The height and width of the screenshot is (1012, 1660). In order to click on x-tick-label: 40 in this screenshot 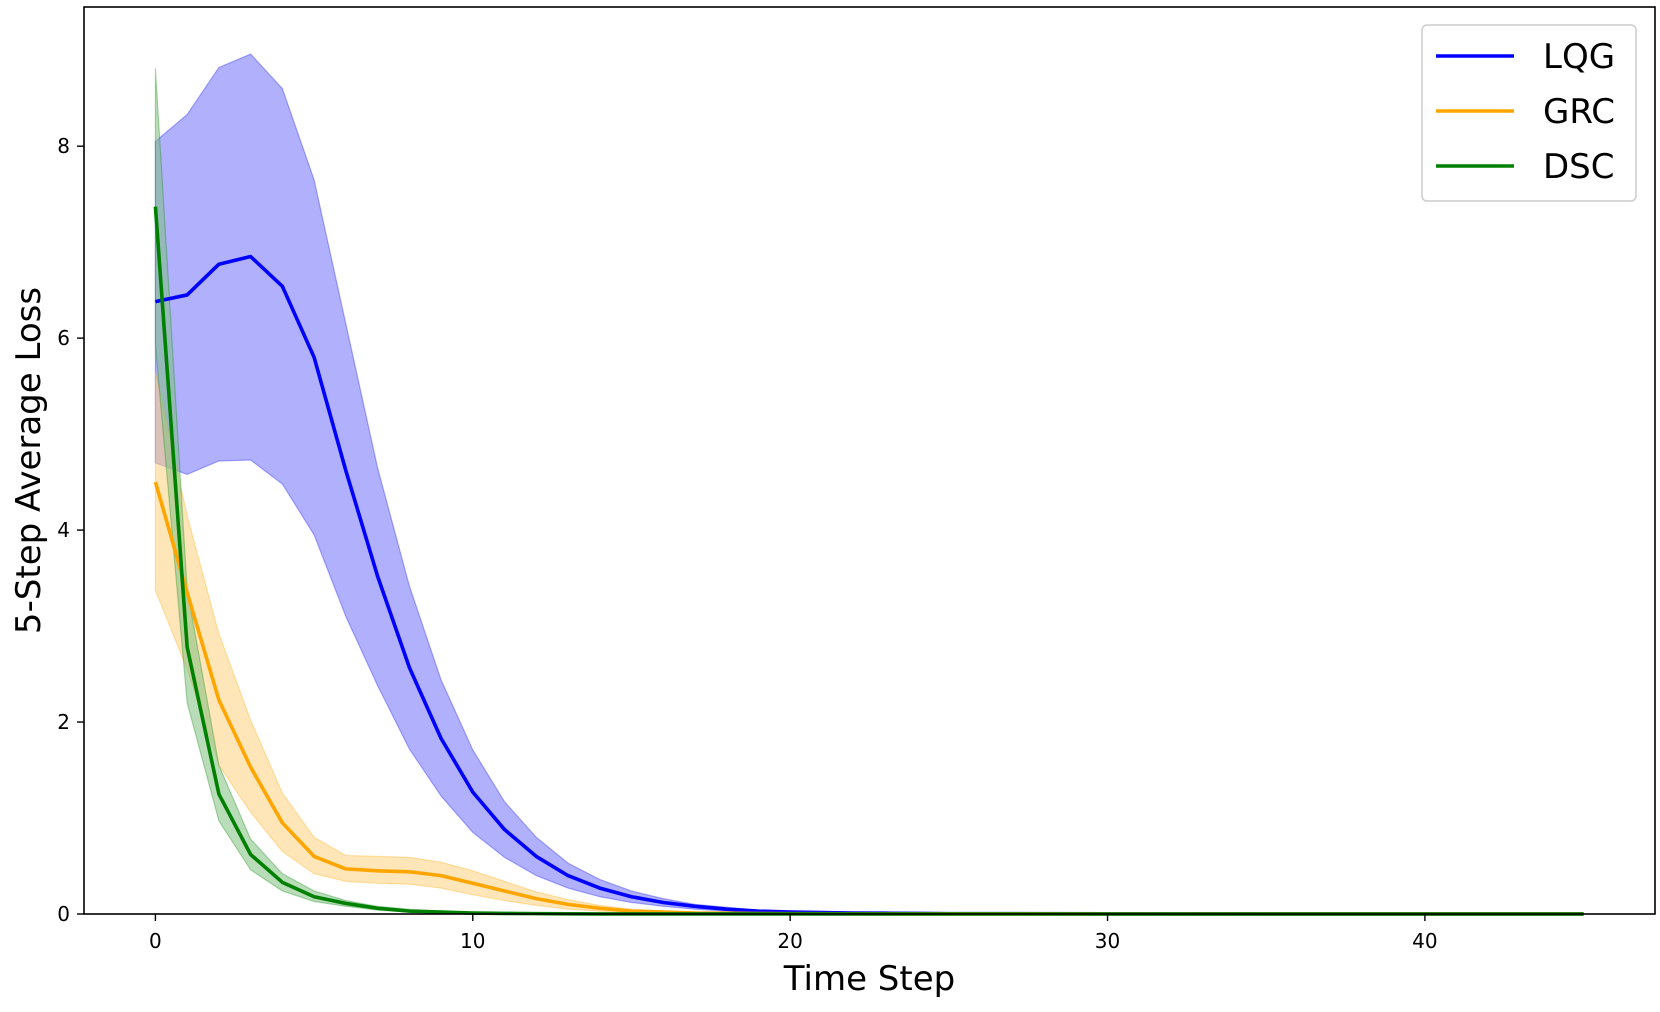, I will do `click(1424, 941)`.